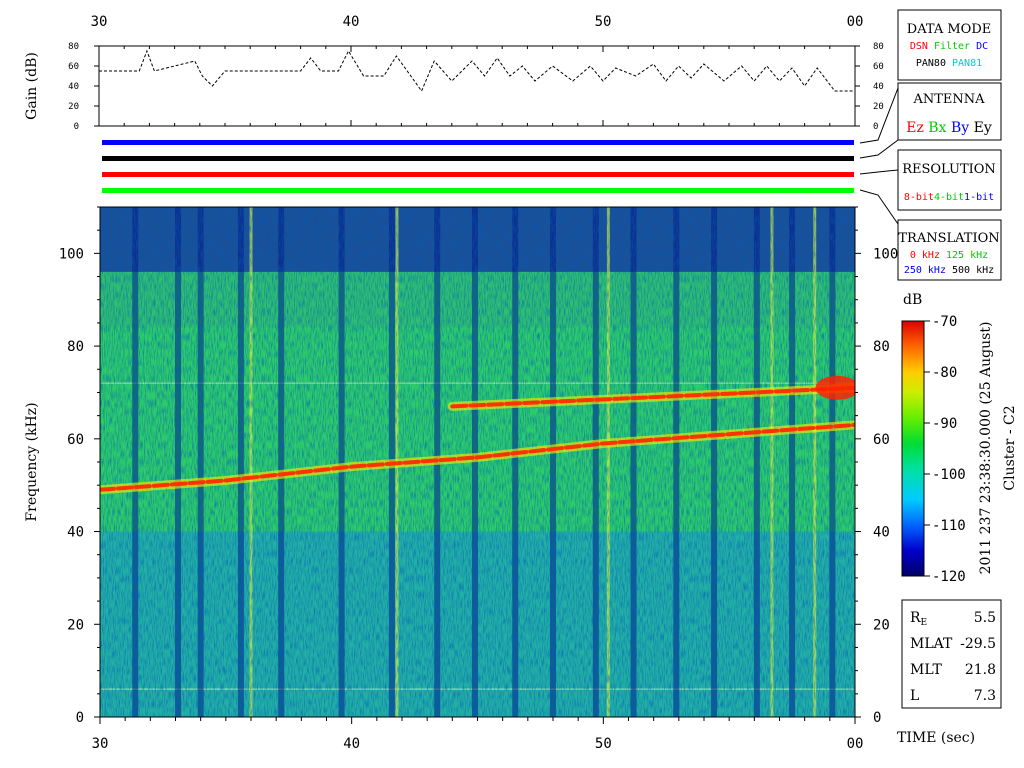 The width and height of the screenshot is (1024, 768). What do you see at coordinates (75, 533) in the screenshot?
I see `spec-ytick-label: 40` at bounding box center [75, 533].